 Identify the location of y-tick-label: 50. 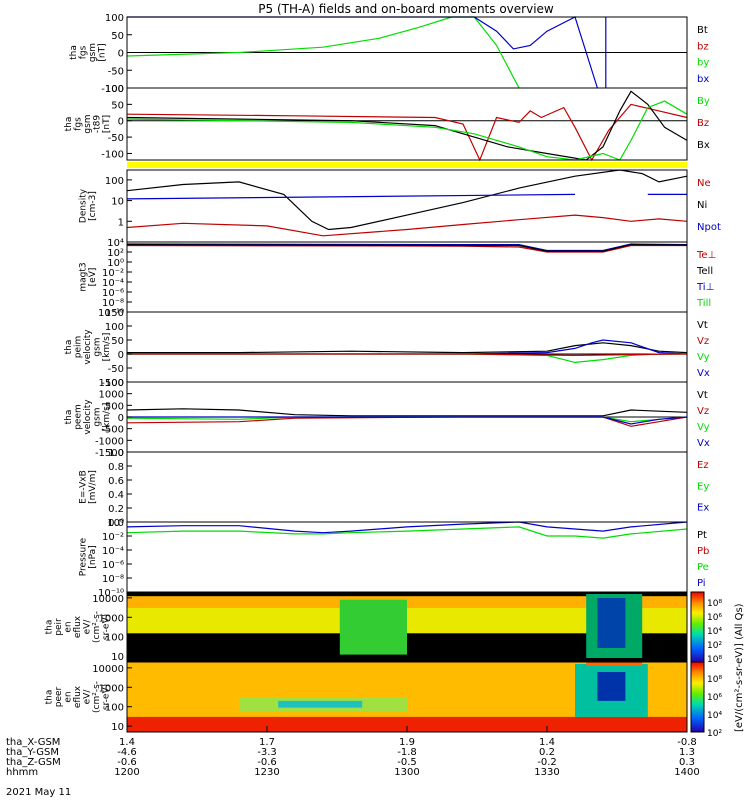
(117, 36).